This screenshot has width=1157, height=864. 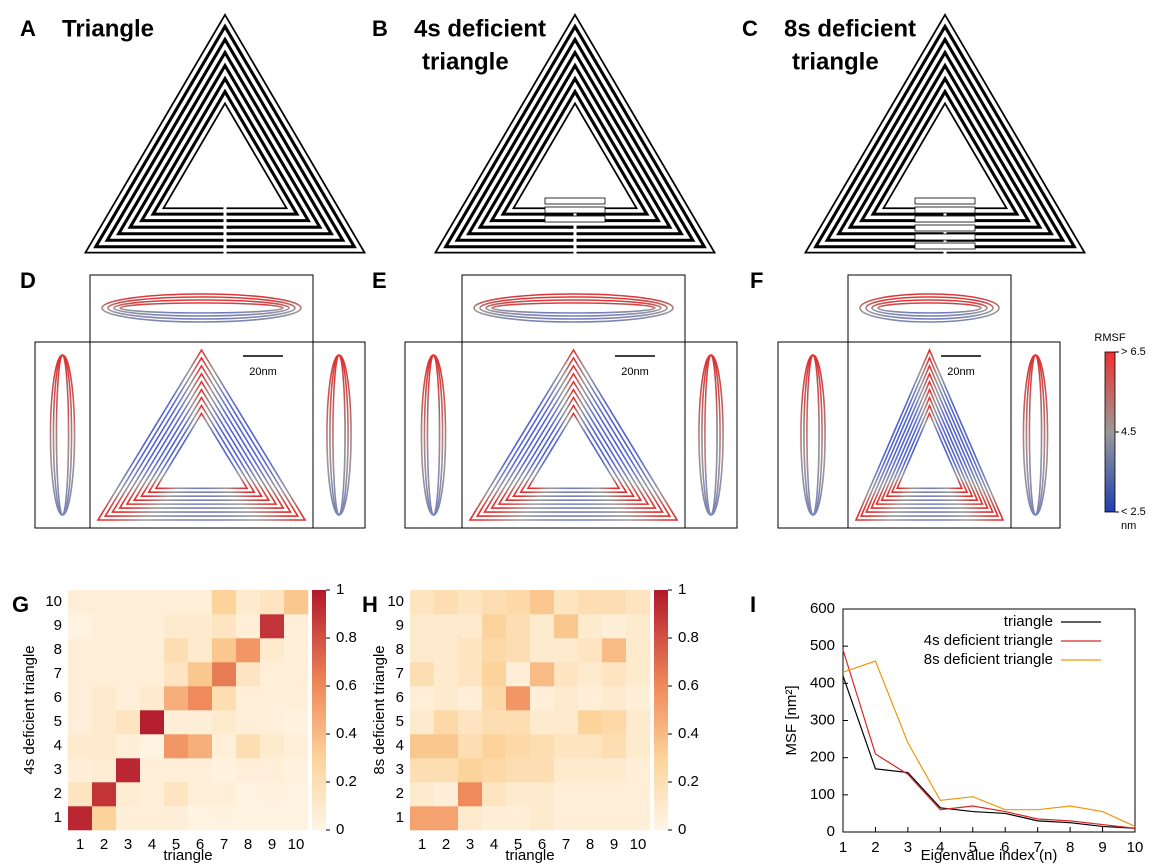 What do you see at coordinates (296, 844) in the screenshot?
I see `x-tick-label: 10` at bounding box center [296, 844].